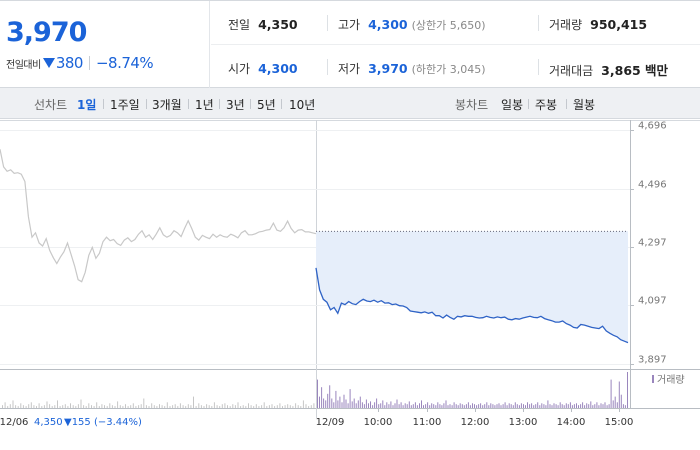 This screenshot has height=450, width=700. What do you see at coordinates (448, 69) in the screenshot?
I see `stat-sub: (하한가 3,045)` at bounding box center [448, 69].